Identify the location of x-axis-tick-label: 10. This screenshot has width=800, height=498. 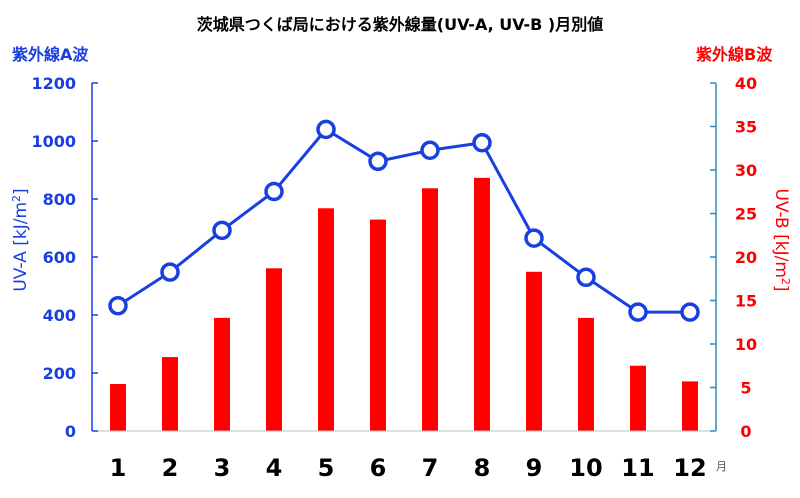
(585, 468).